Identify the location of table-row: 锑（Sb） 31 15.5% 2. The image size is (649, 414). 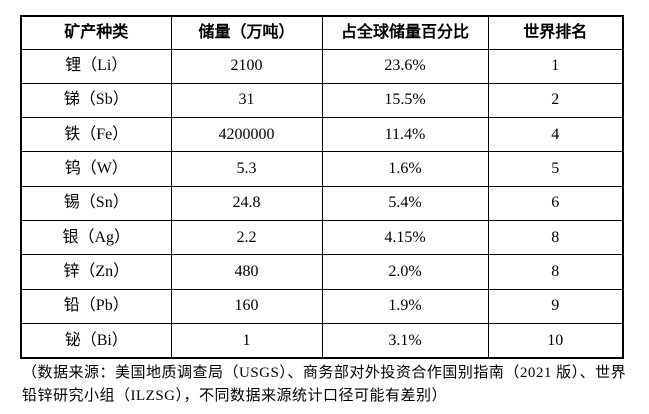
(322, 100).